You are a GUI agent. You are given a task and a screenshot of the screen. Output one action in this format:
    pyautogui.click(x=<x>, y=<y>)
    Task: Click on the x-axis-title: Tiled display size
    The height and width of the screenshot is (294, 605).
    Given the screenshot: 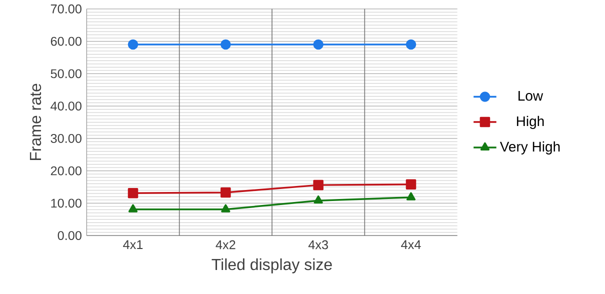 What is the action you would take?
    pyautogui.click(x=272, y=266)
    